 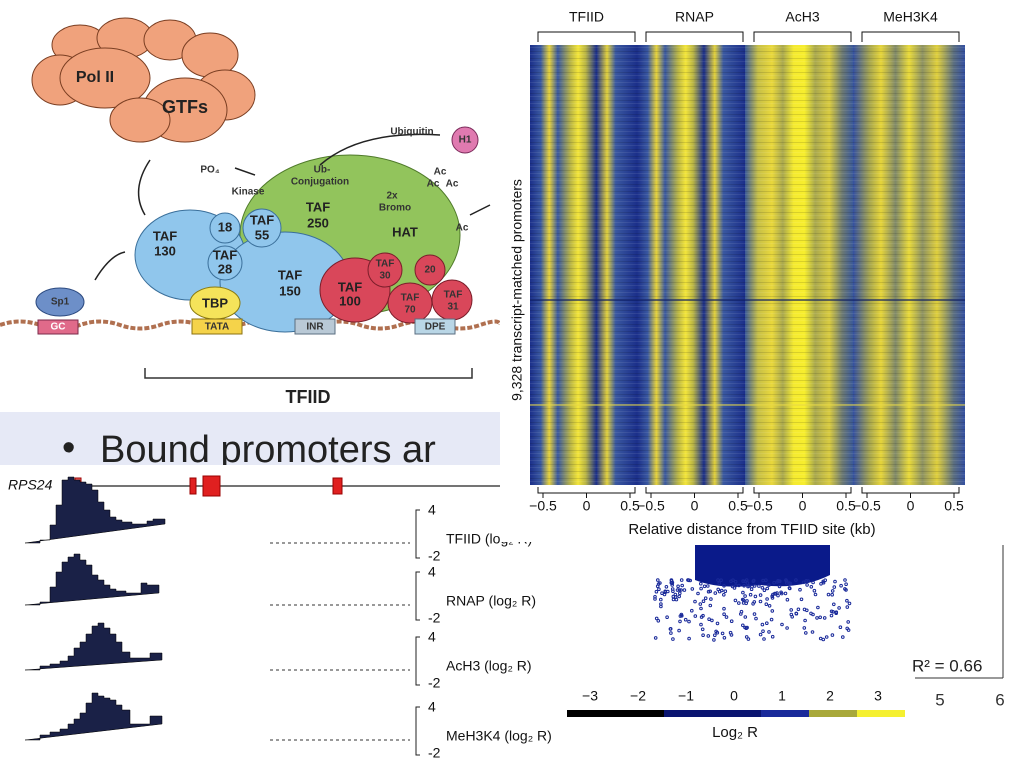 What do you see at coordinates (435, 327) in the screenshot?
I see `label: DPE` at bounding box center [435, 327].